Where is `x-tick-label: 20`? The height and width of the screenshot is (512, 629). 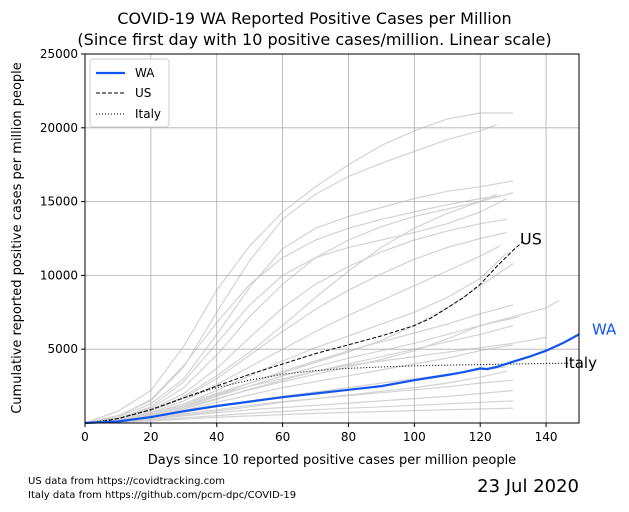 x-tick-label: 20 is located at coordinates (150, 437).